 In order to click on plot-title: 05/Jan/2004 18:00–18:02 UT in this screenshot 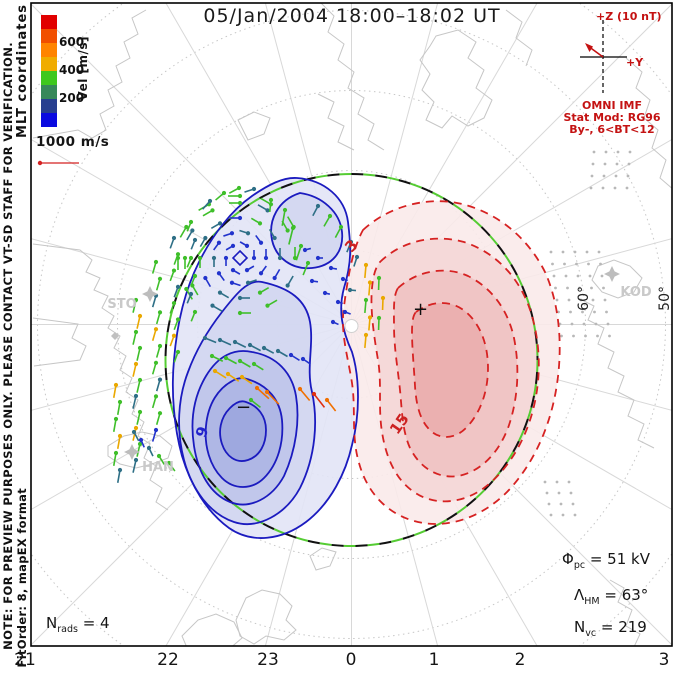, I will do `click(352, 16)`.